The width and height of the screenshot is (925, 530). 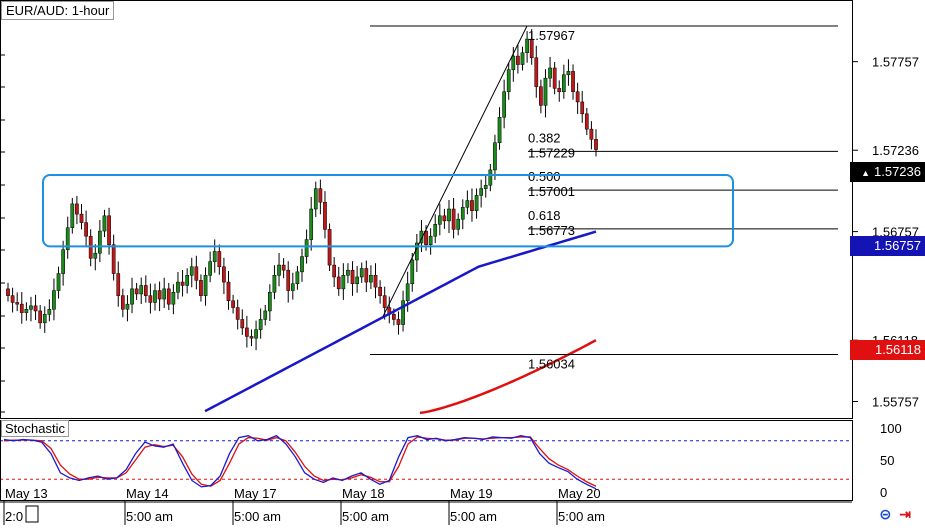 I want to click on fib-ratio-label: 0.618, so click(x=544, y=215).